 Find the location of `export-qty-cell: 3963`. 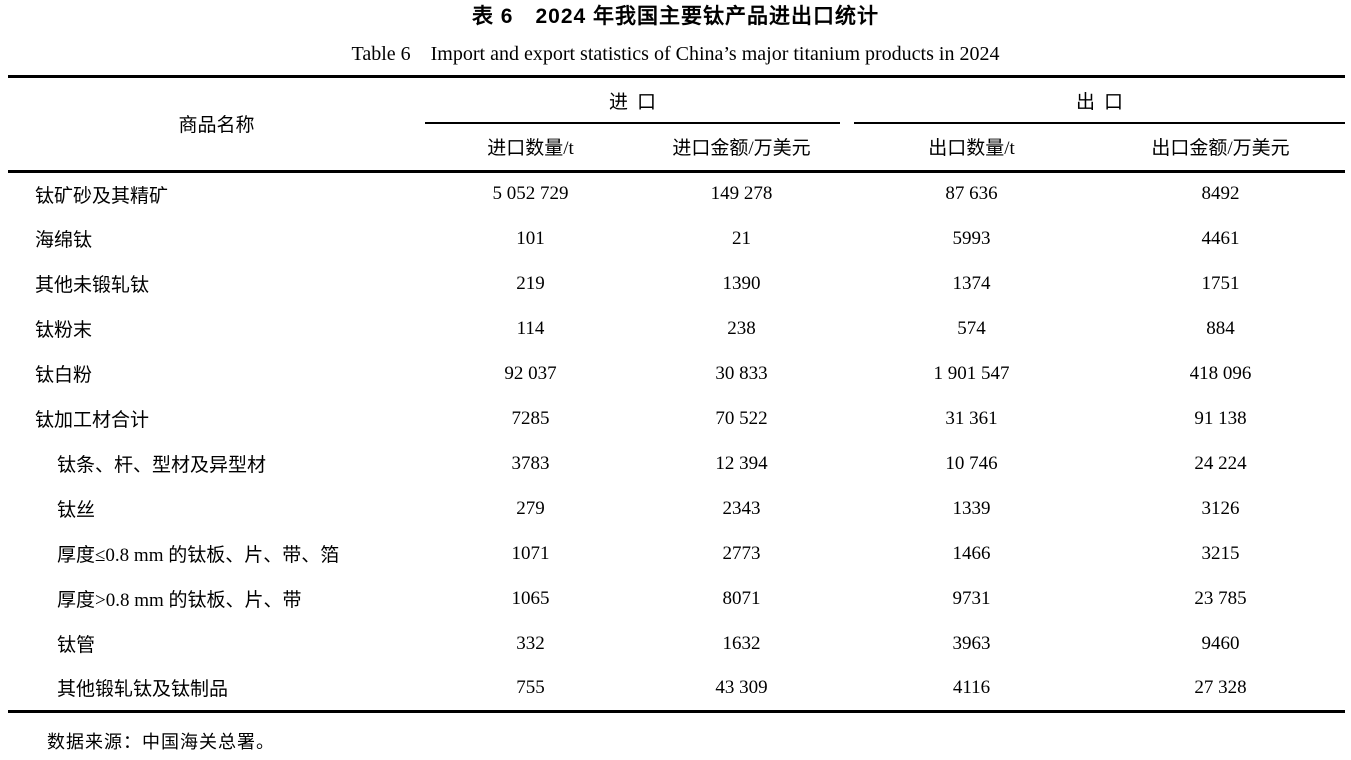

export-qty-cell: 3963 is located at coordinates (971, 643).